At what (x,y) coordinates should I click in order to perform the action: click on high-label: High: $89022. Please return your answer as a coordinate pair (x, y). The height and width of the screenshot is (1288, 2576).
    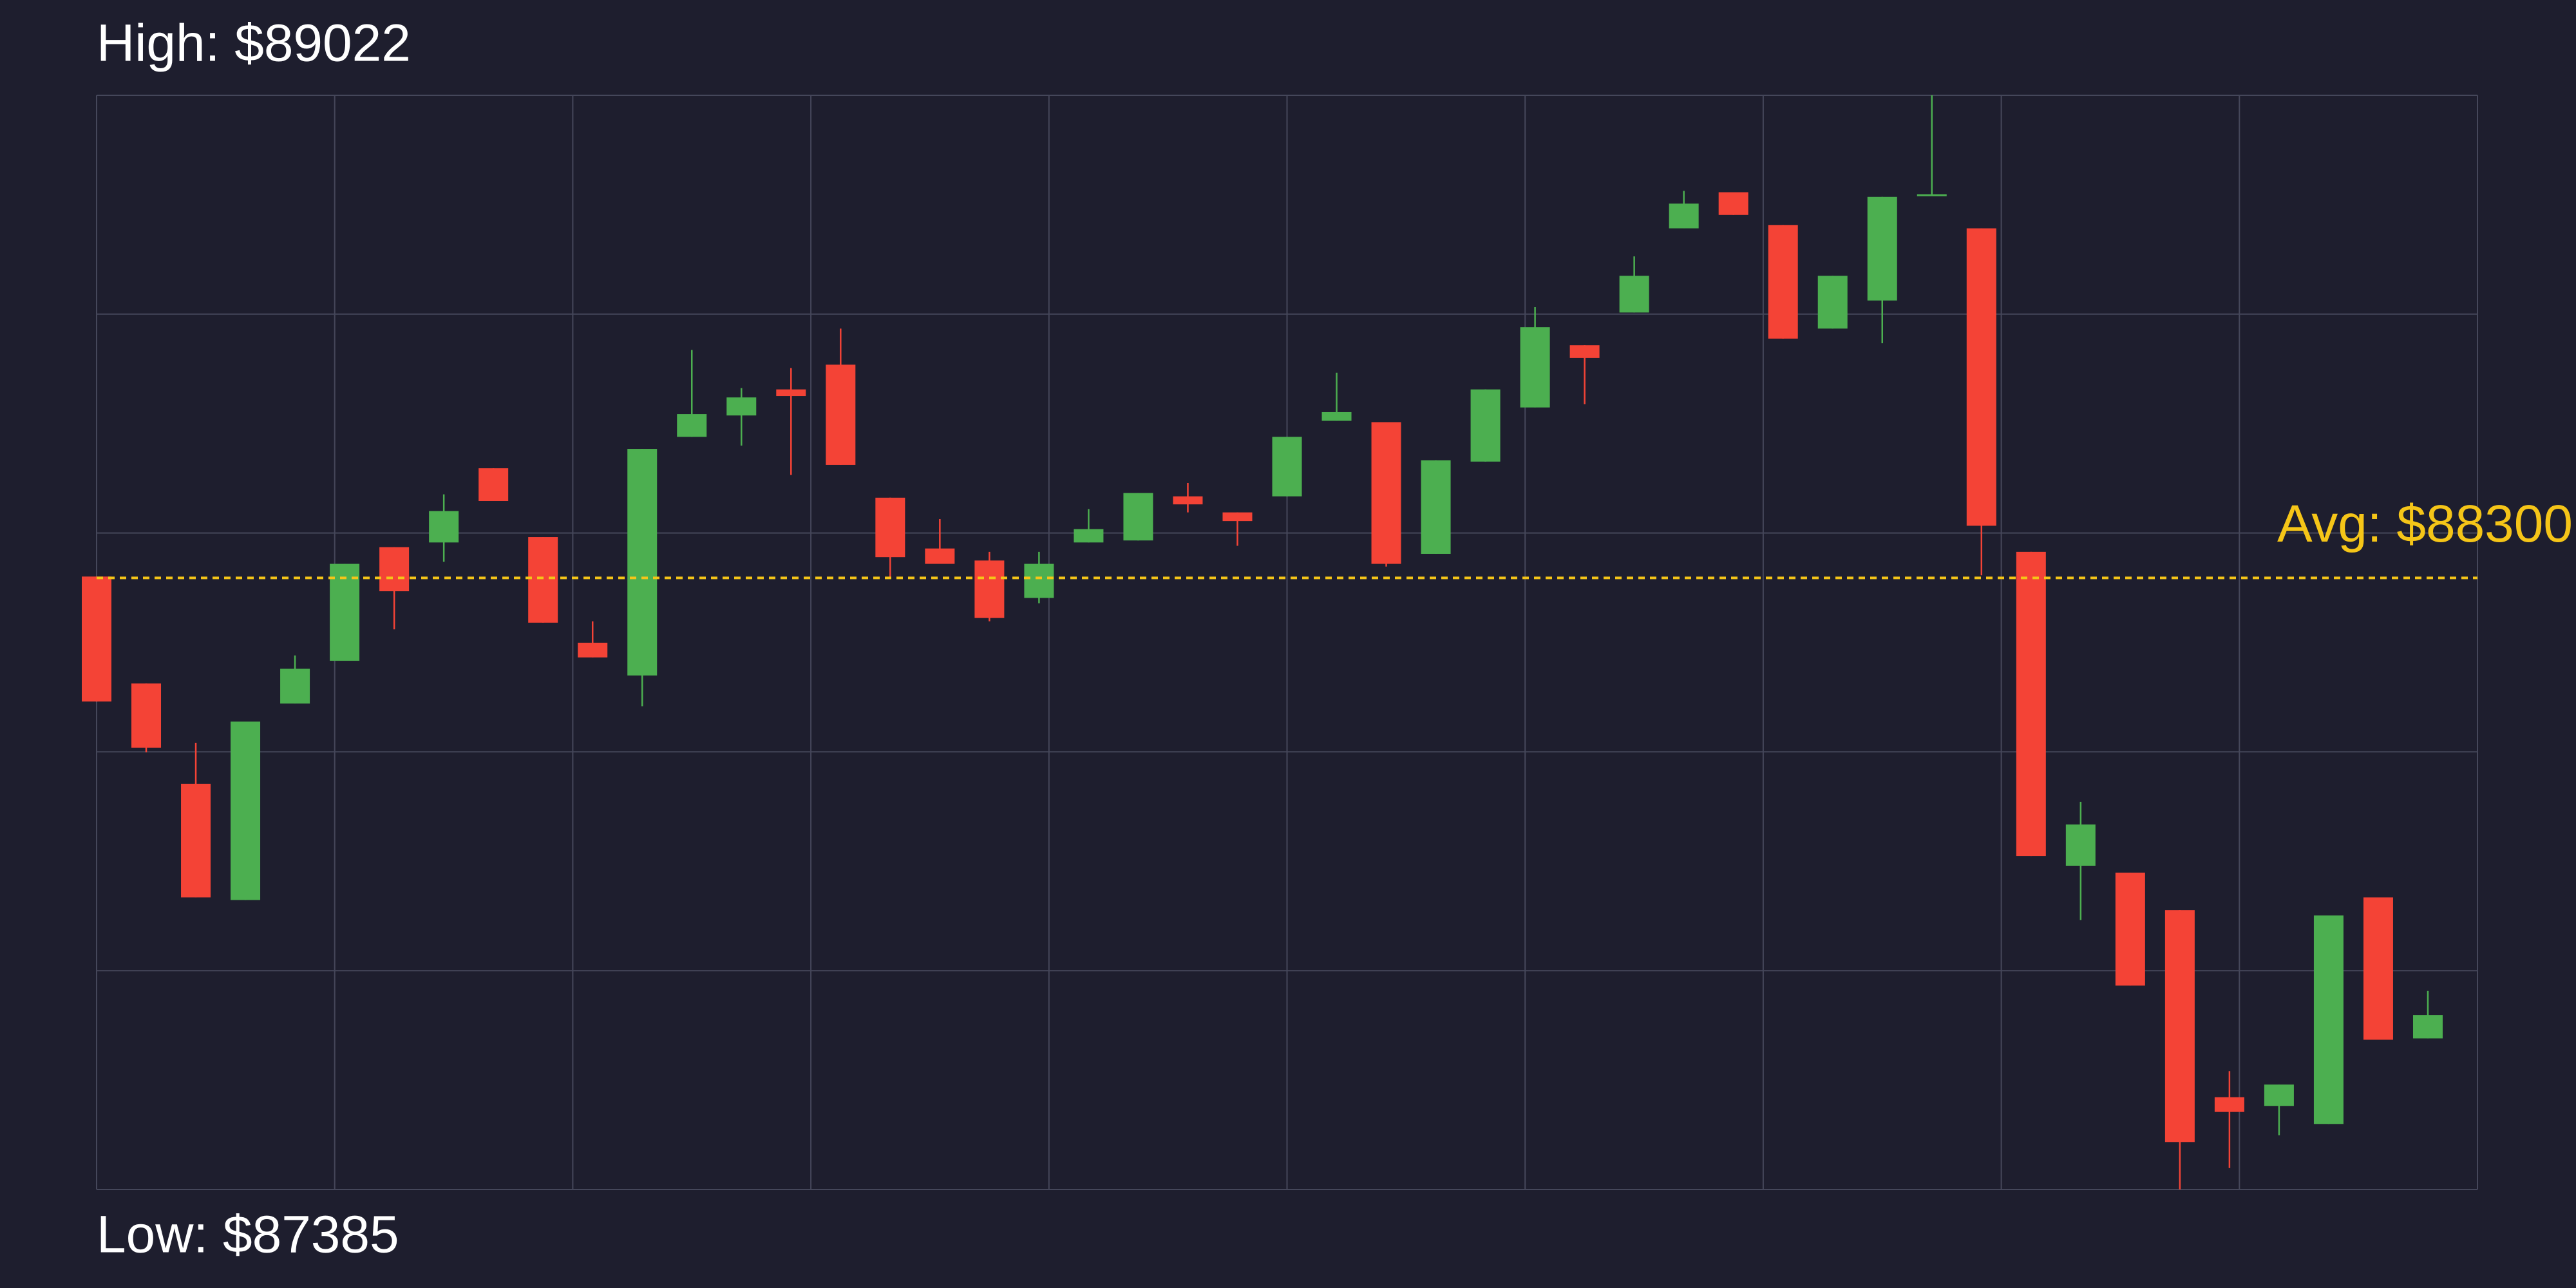
    Looking at the image, I should click on (254, 44).